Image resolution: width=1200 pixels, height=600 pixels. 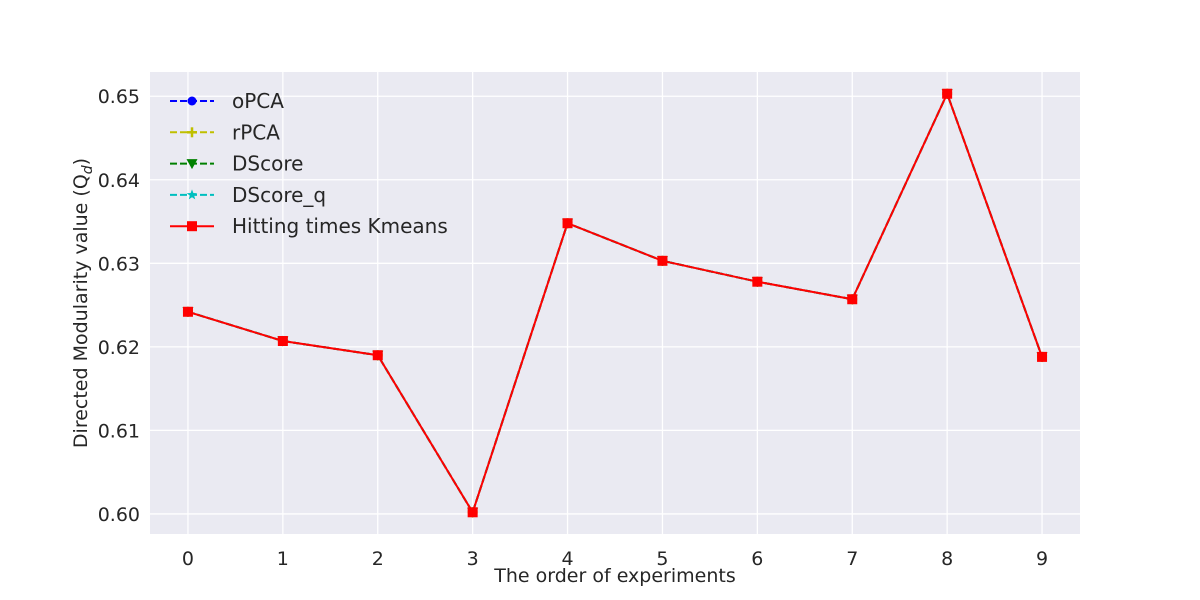 What do you see at coordinates (119, 181) in the screenshot?
I see `y-tick-label: 0.64` at bounding box center [119, 181].